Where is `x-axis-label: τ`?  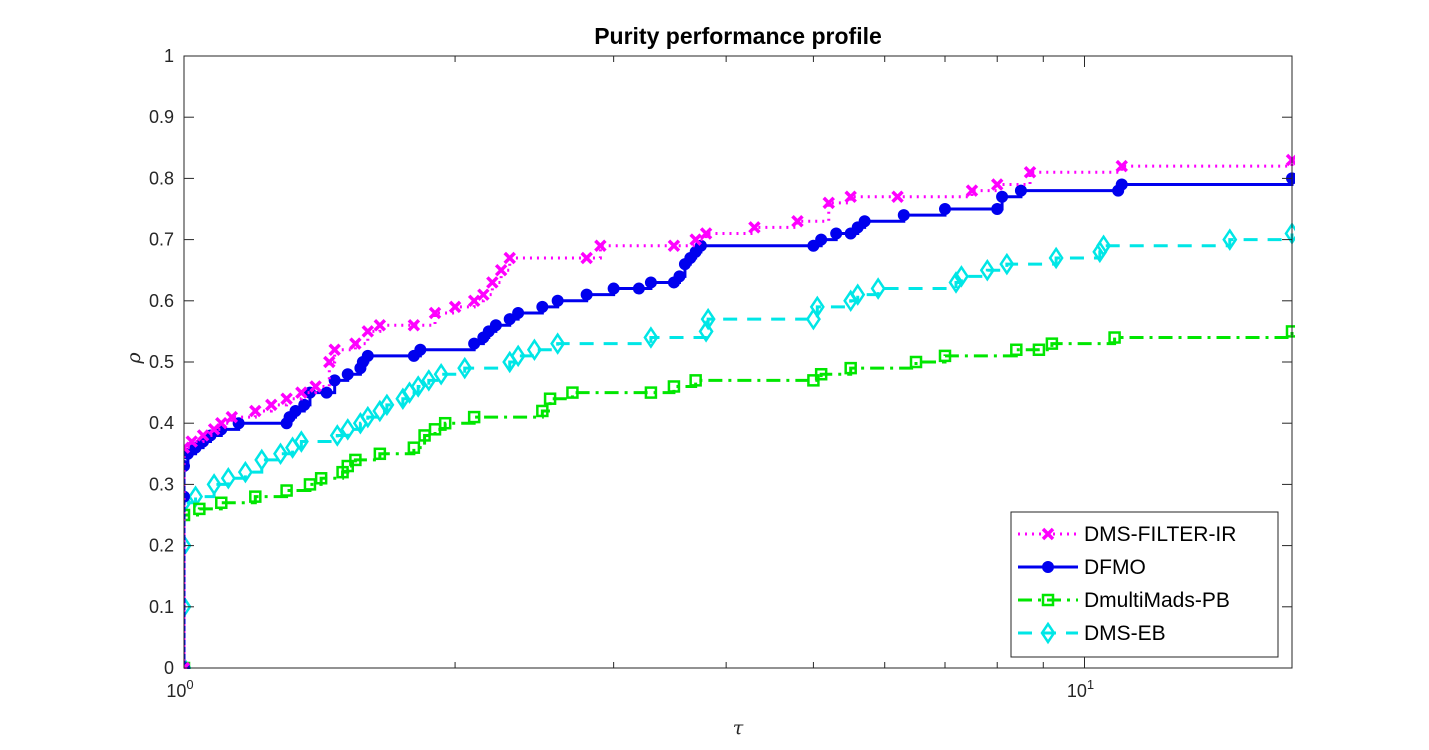
x-axis-label: τ is located at coordinates (738, 728).